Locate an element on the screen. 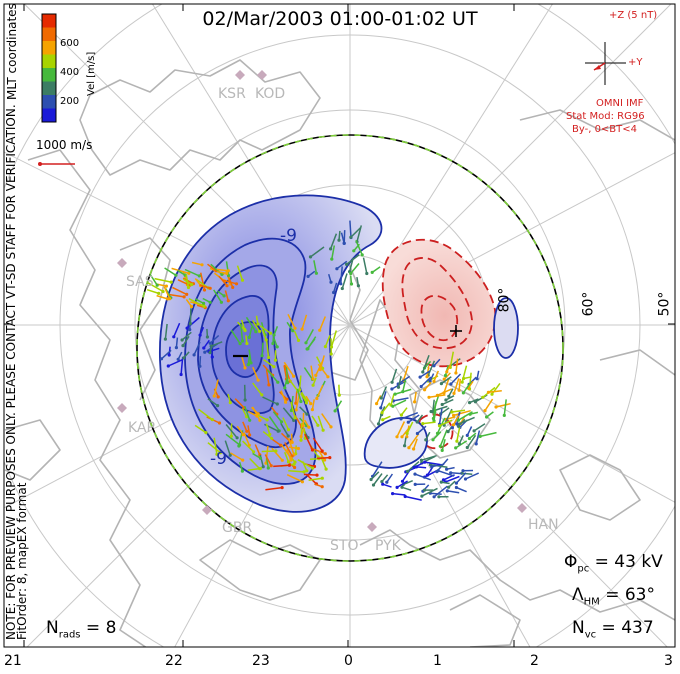  colorbar-segment is located at coordinates (49, 48).